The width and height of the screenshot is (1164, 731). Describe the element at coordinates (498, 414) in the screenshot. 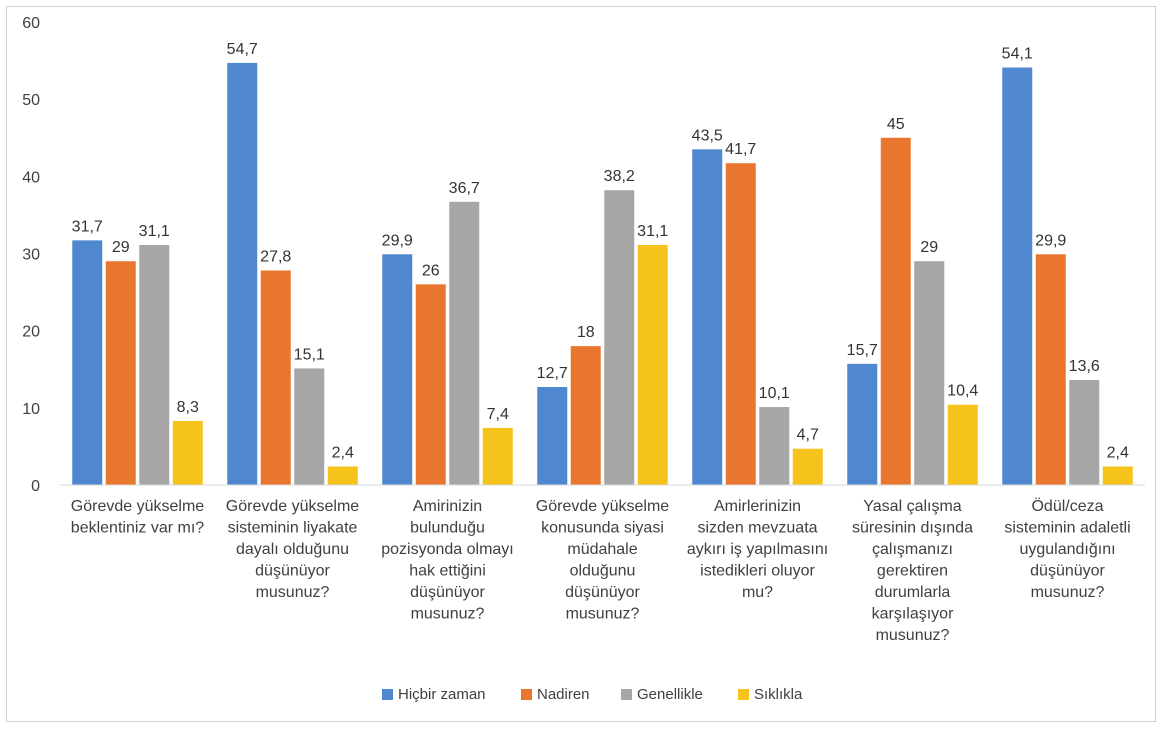

I see `data-label: 7,4` at that location.